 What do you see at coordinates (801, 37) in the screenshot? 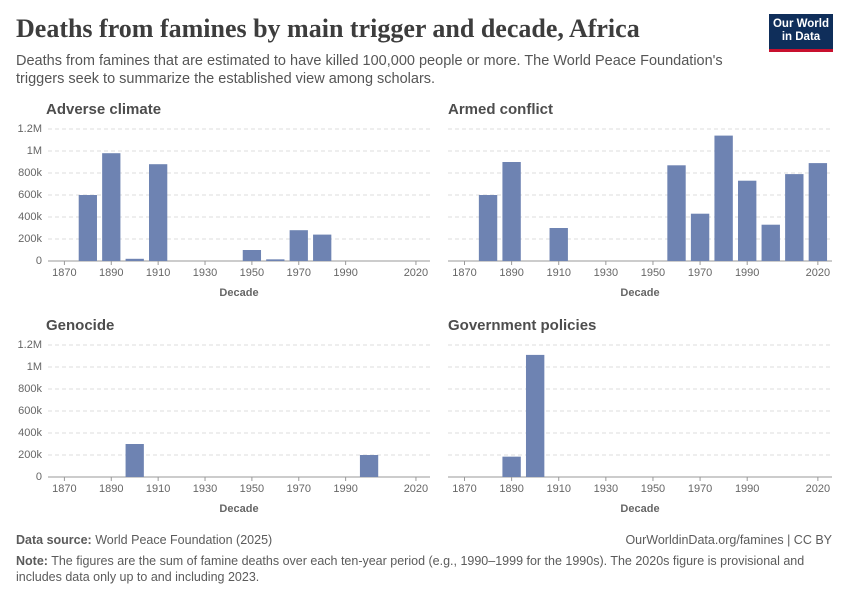
I see `logo-line: in Data` at bounding box center [801, 37].